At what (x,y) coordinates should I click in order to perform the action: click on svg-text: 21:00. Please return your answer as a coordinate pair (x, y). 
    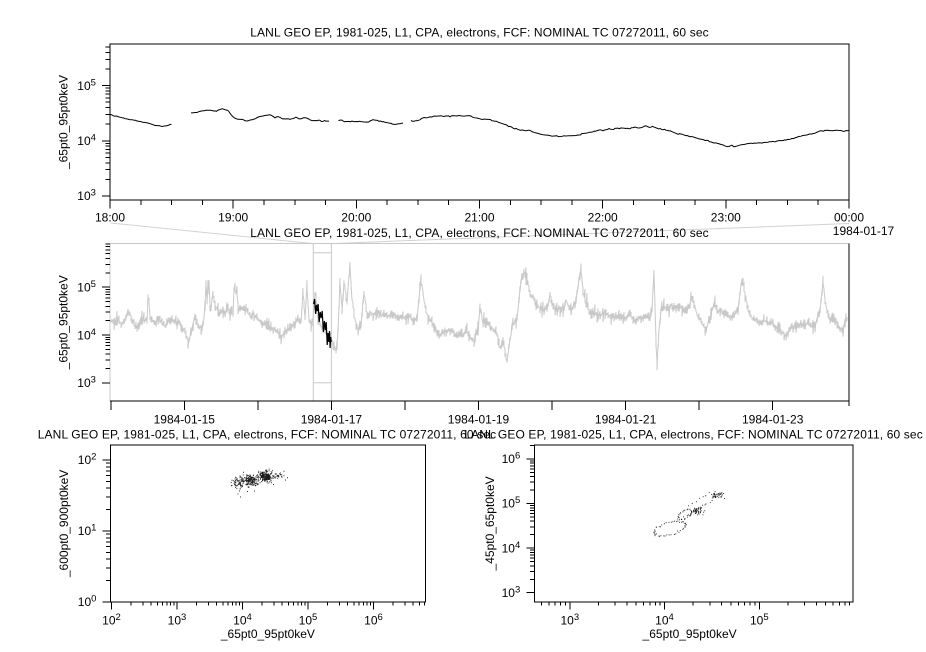
    Looking at the image, I should click on (479, 218).